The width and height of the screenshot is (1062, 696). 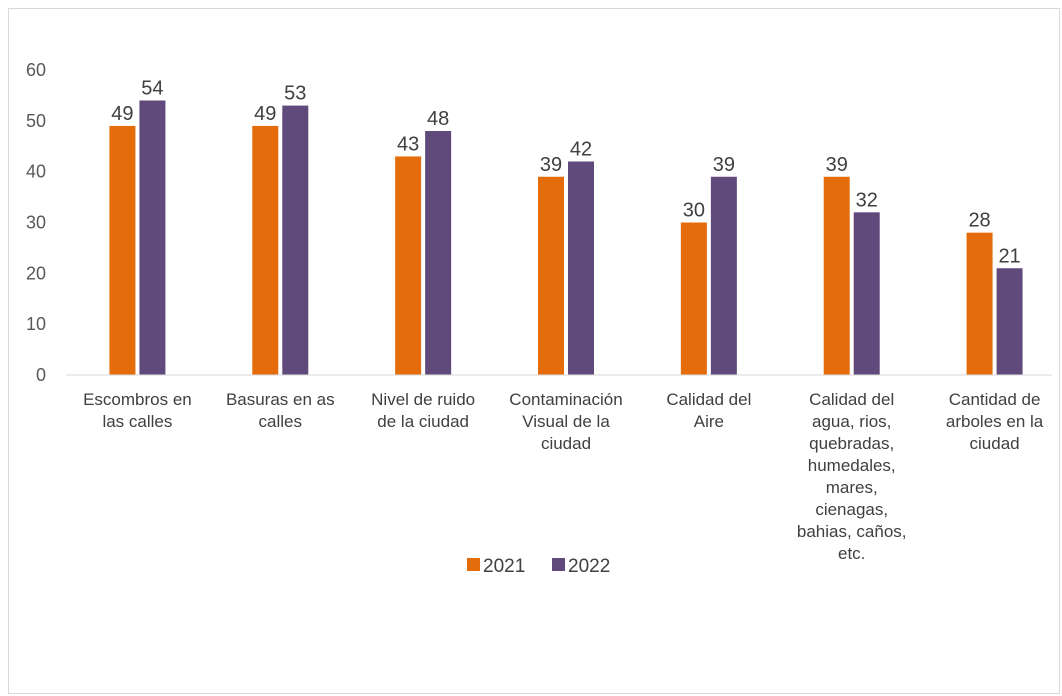 I want to click on y-tick-label: 30, so click(x=36, y=223).